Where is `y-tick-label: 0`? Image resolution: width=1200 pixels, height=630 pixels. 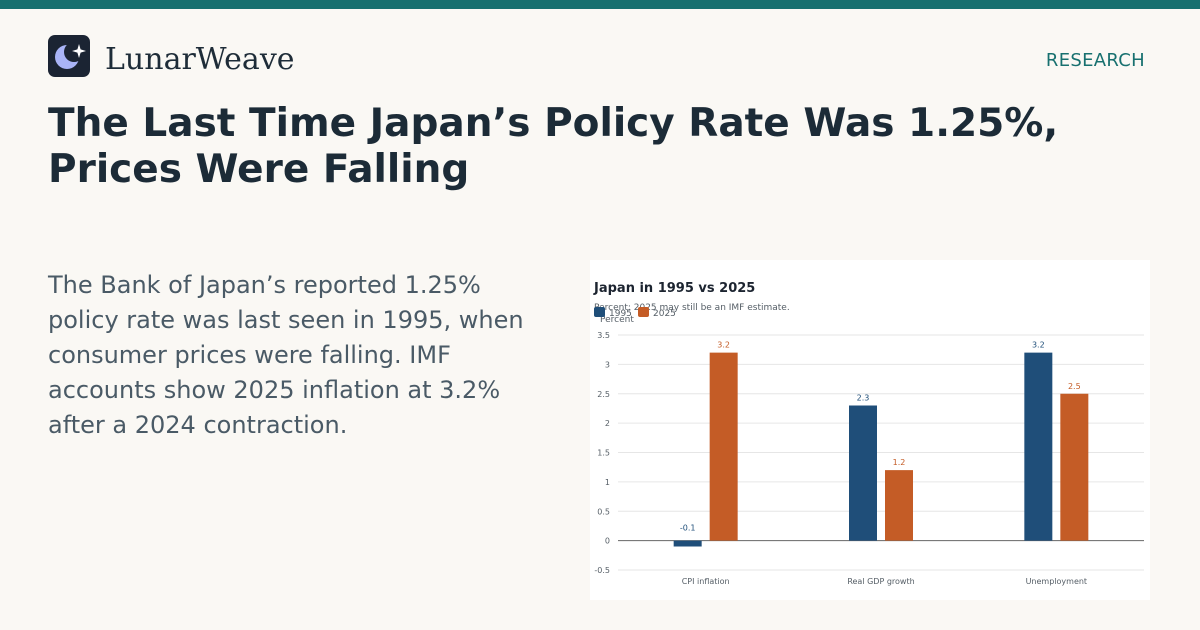
y-tick-label: 0 is located at coordinates (607, 541).